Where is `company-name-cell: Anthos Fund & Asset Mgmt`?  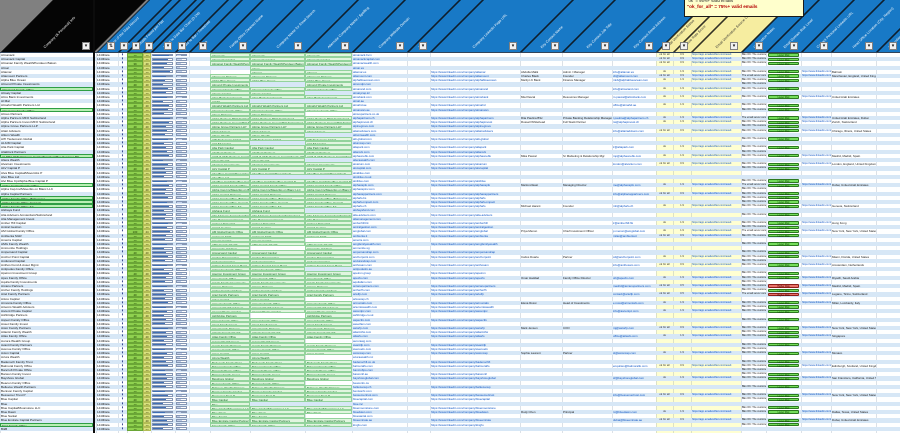
company-name-cell: Anthos Fund & Asset Mgmt is located at coordinates (20, 265).